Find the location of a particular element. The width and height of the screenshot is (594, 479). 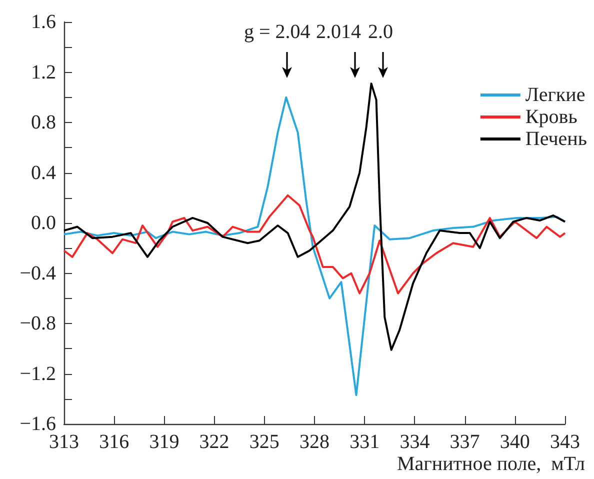

x-tick-label: 337 is located at coordinates (465, 442).